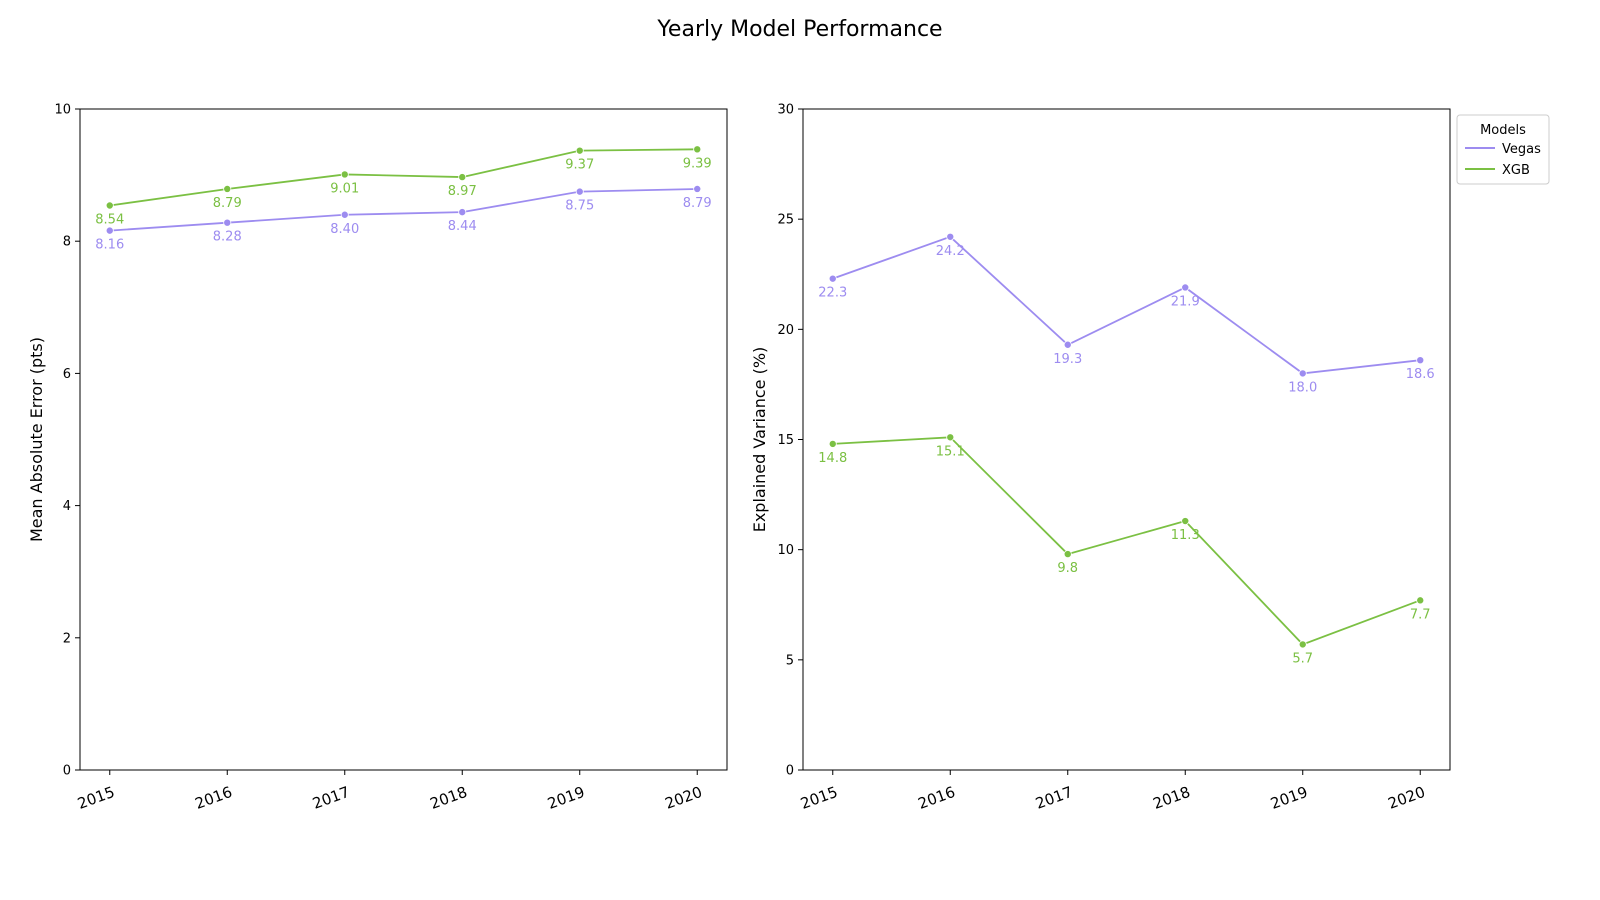 Image resolution: width=1600 pixels, height=900 pixels. What do you see at coordinates (344, 229) in the screenshot?
I see `data-label-vegas: 8.40` at bounding box center [344, 229].